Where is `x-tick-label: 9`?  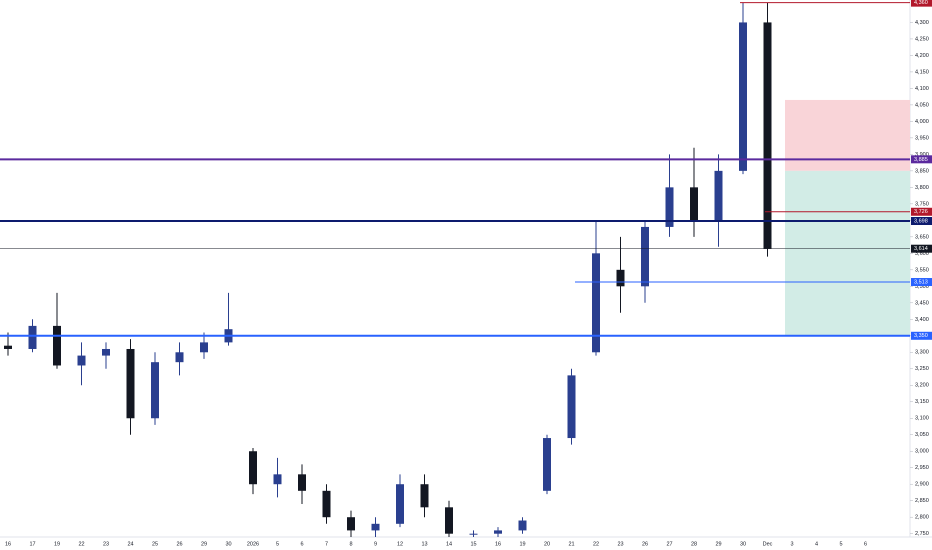
x-tick-label: 9 is located at coordinates (375, 544).